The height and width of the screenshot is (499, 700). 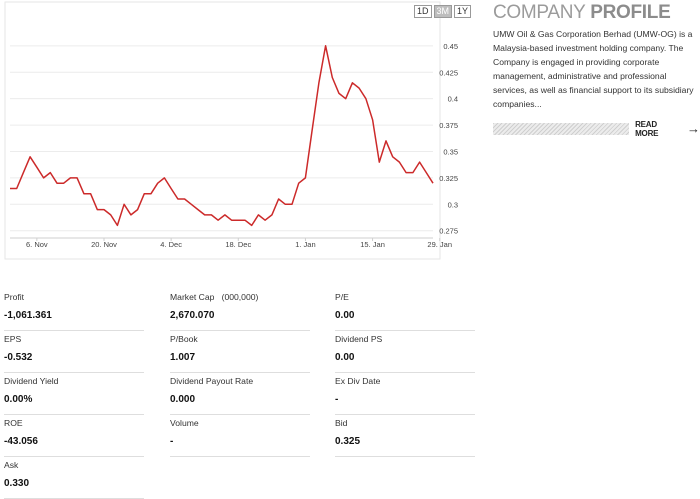 What do you see at coordinates (448, 178) in the screenshot?
I see `y-tick-label: 0.325` at bounding box center [448, 178].